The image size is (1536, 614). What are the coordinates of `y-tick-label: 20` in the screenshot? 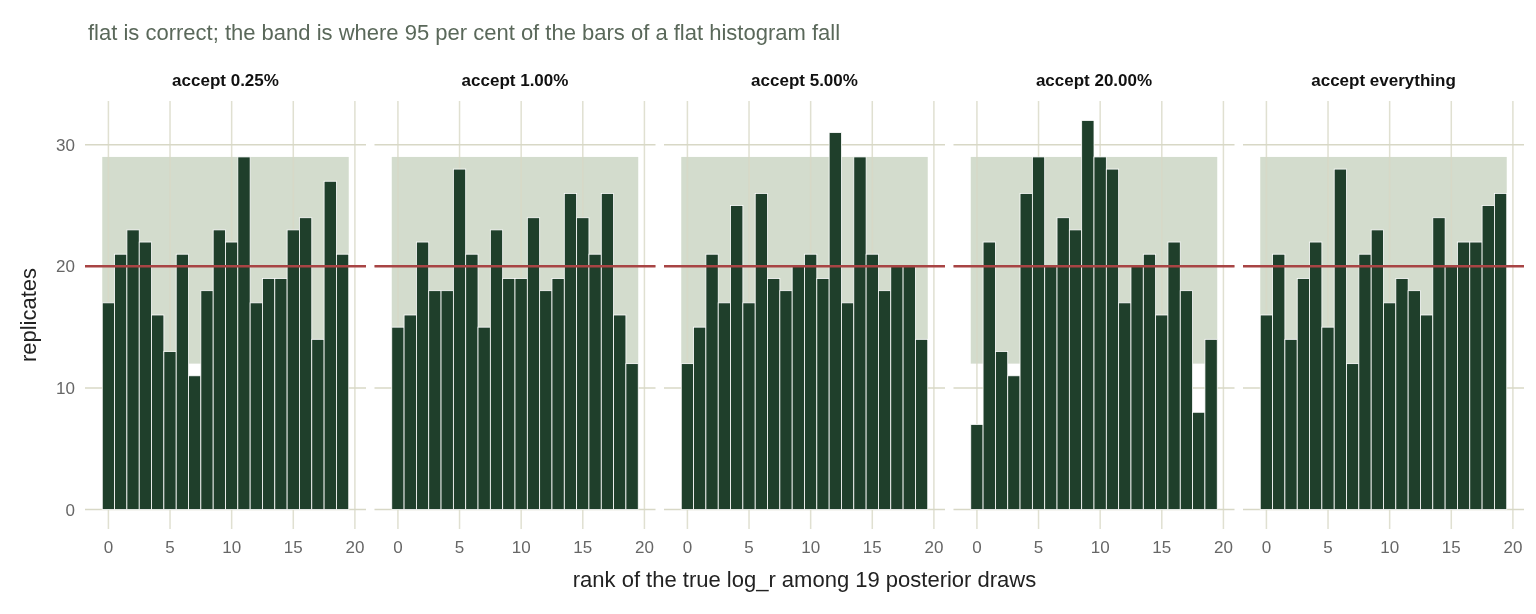 It's located at (65, 267).